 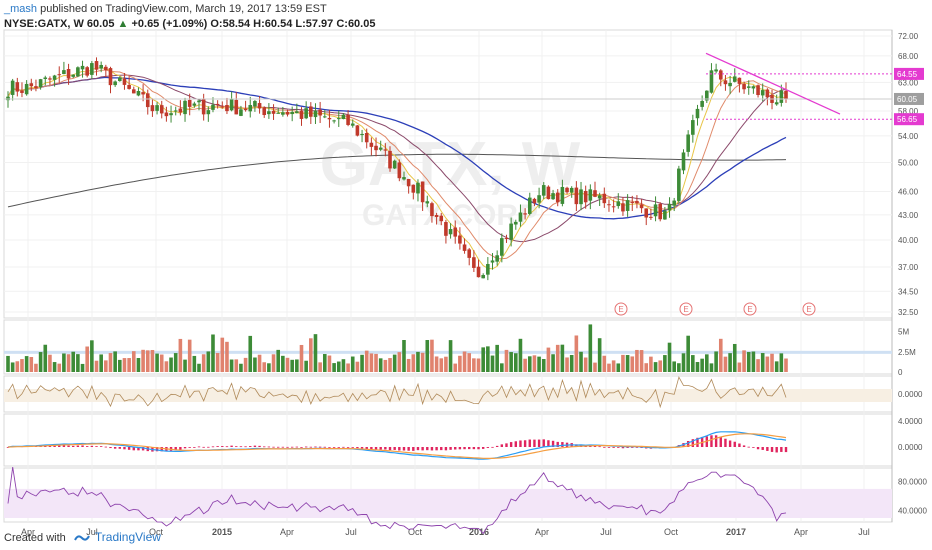 What do you see at coordinates (908, 82) in the screenshot?
I see `y-tick-label: 63.00` at bounding box center [908, 82].